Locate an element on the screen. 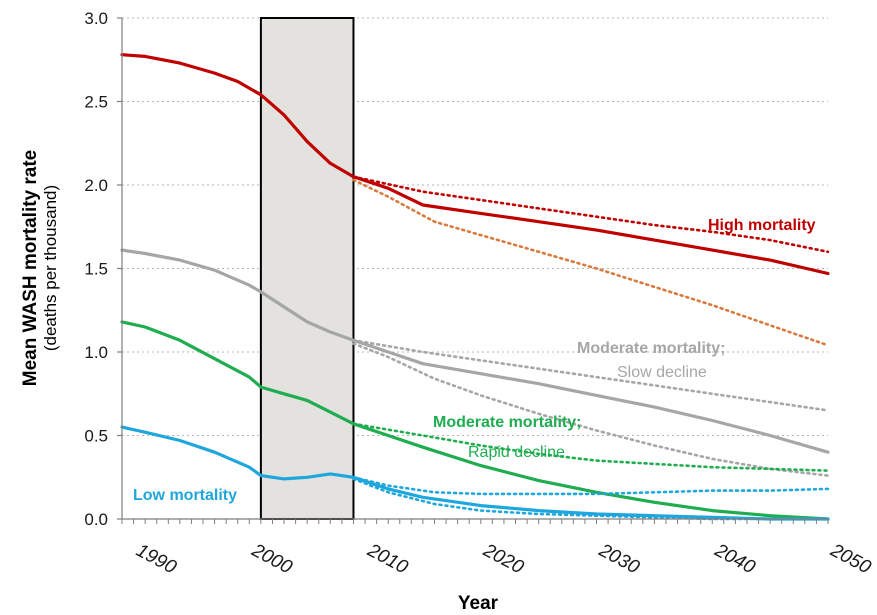 The height and width of the screenshot is (615, 877). y-tick-labels: 0.0 0.5 1.0 1.5 2.0 2.5 3.0 is located at coordinates (96, 269).